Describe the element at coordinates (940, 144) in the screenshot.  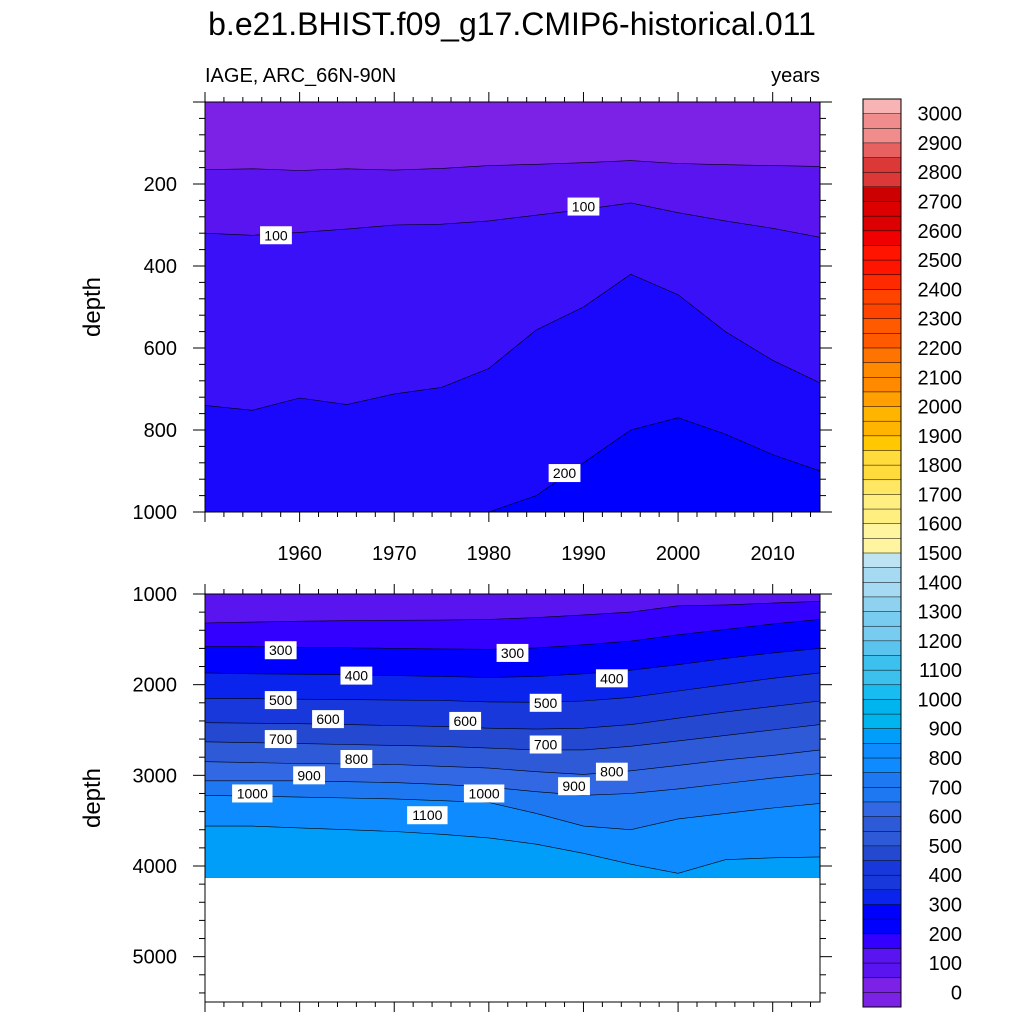
I see `colorbar-label: 2900` at that location.